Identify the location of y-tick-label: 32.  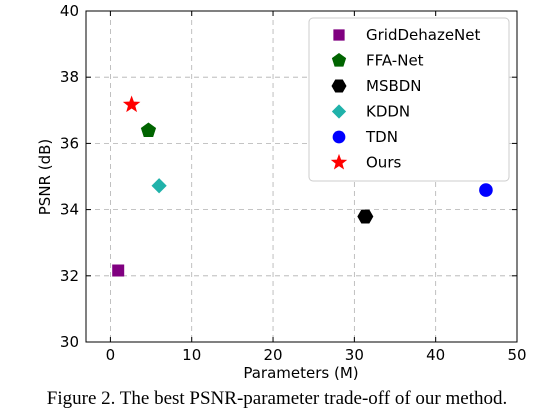
(69, 276).